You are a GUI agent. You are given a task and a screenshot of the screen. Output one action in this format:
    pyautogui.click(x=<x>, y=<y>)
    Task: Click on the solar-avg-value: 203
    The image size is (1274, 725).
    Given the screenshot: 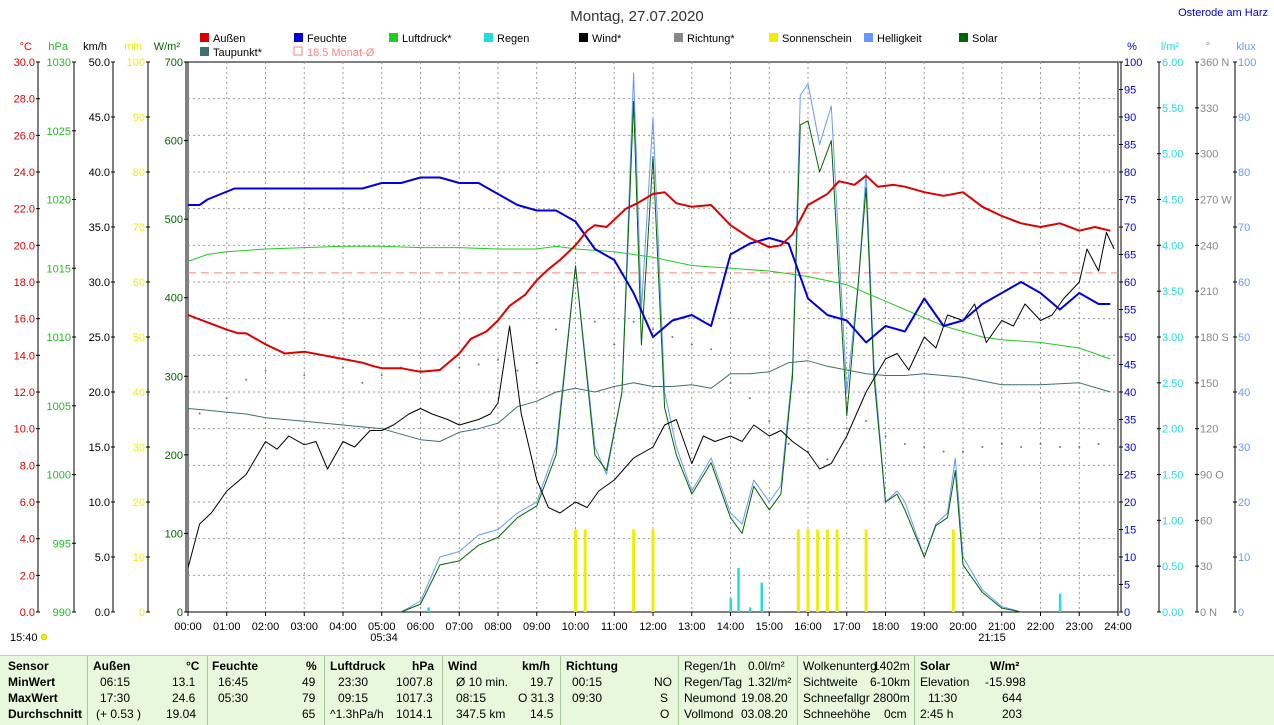 What is the action you would take?
    pyautogui.click(x=1012, y=714)
    